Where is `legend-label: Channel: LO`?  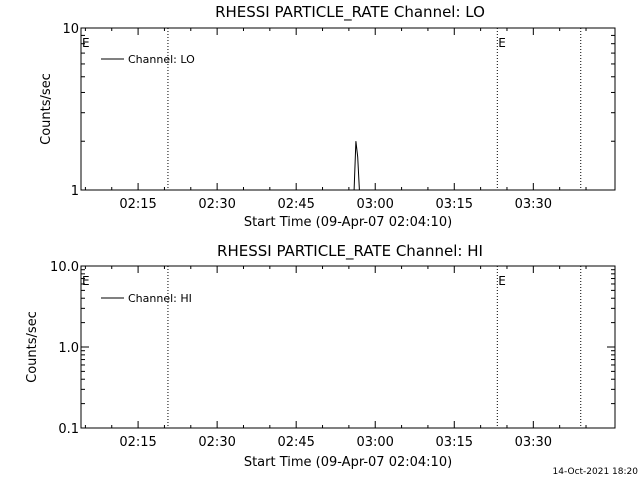
legend-label: Channel: LO is located at coordinates (161, 59).